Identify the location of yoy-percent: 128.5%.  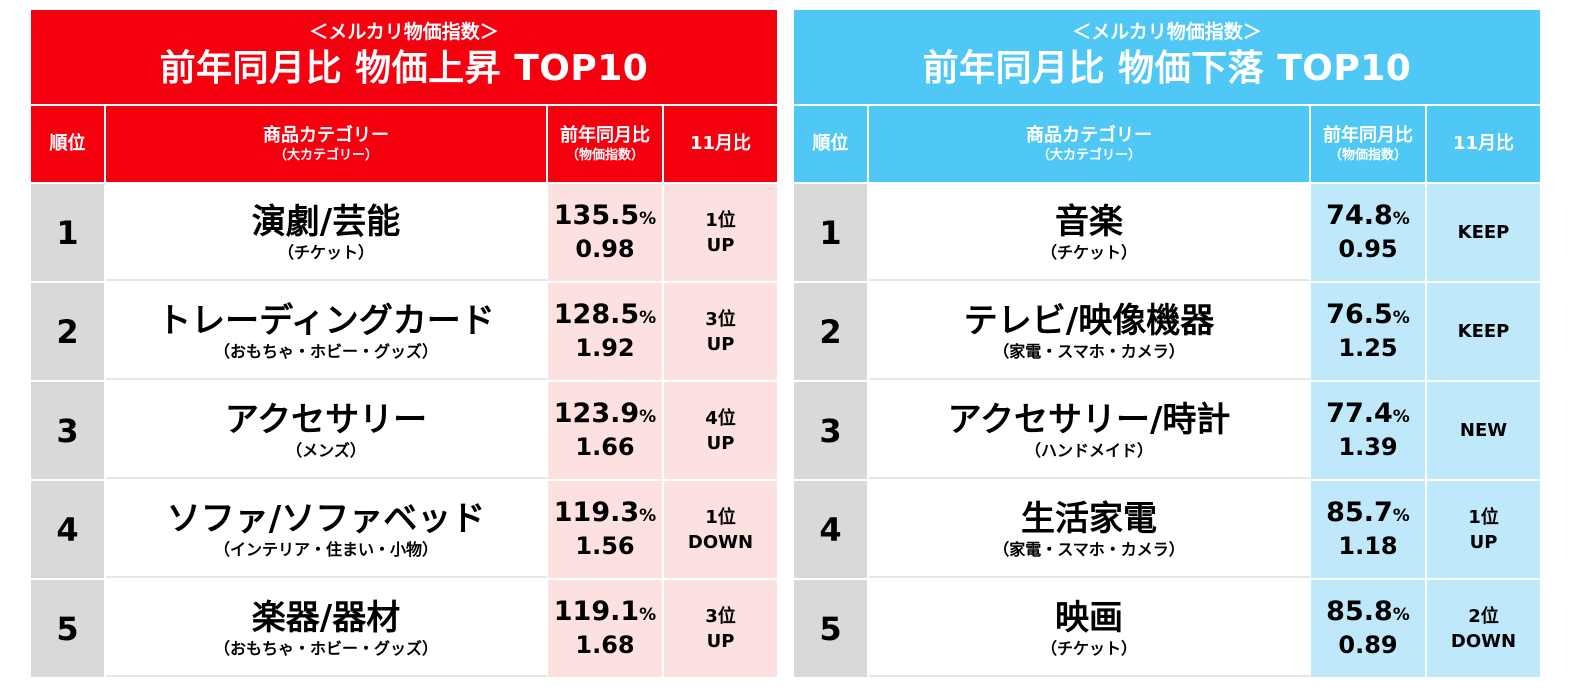
(605, 314).